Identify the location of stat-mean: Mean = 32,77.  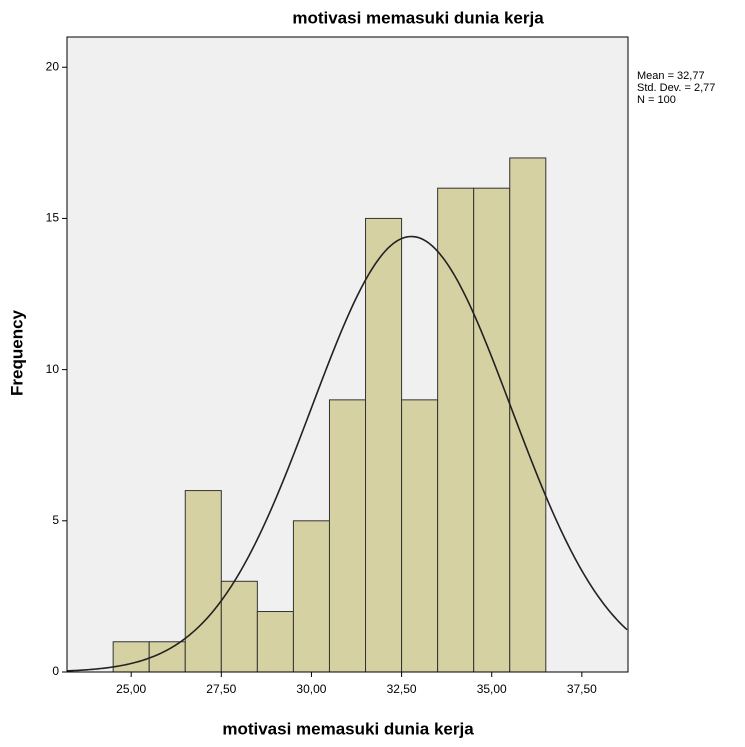
(671, 76).